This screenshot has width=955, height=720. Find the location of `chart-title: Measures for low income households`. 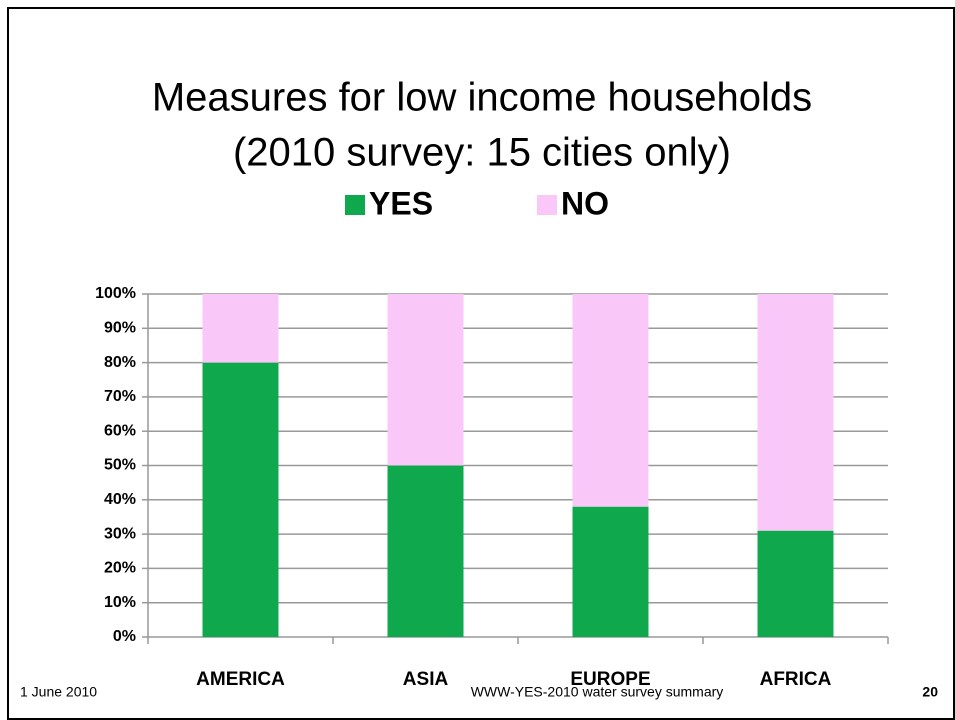

chart-title: Measures for low income households is located at coordinates (482, 98).